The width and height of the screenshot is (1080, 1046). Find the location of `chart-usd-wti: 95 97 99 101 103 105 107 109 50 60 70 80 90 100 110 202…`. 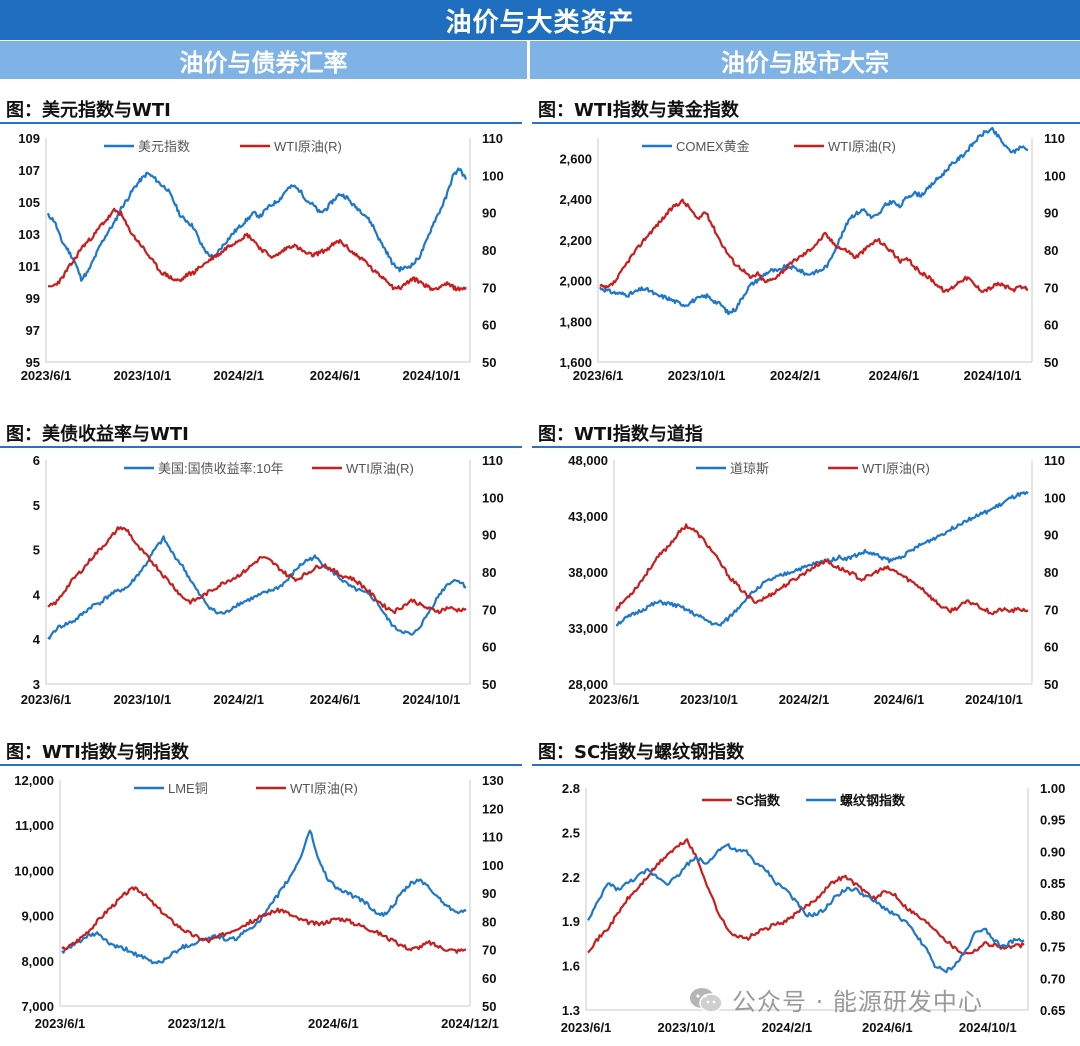

chart-usd-wti: 95 97 99 101 103 105 107 109 50 60 70 80 90 100 110 202… is located at coordinates (261, 257).